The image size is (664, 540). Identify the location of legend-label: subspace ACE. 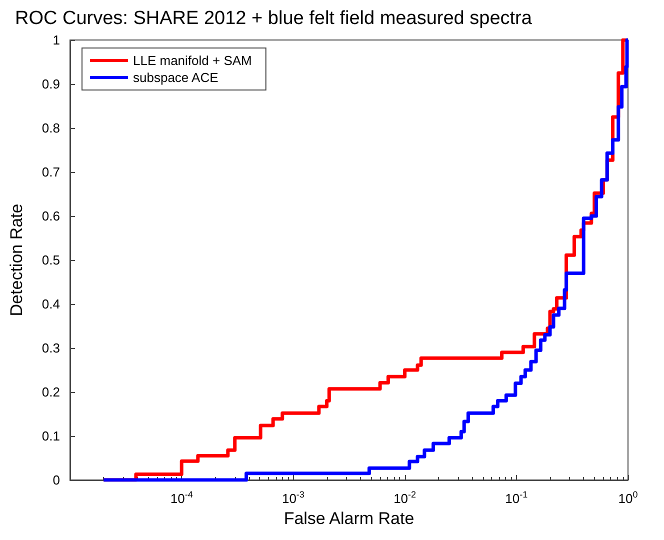
(176, 77).